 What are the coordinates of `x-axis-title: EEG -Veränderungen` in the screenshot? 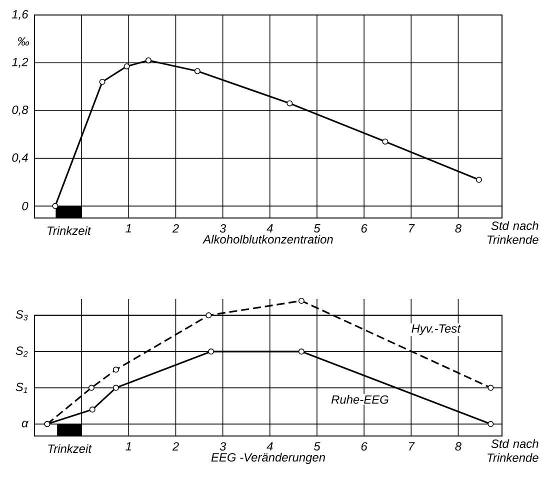 It's located at (268, 458).